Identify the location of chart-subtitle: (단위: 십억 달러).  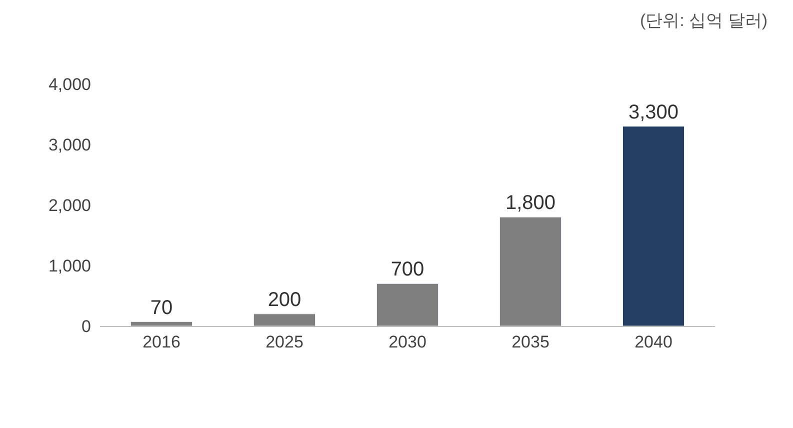
(704, 20).